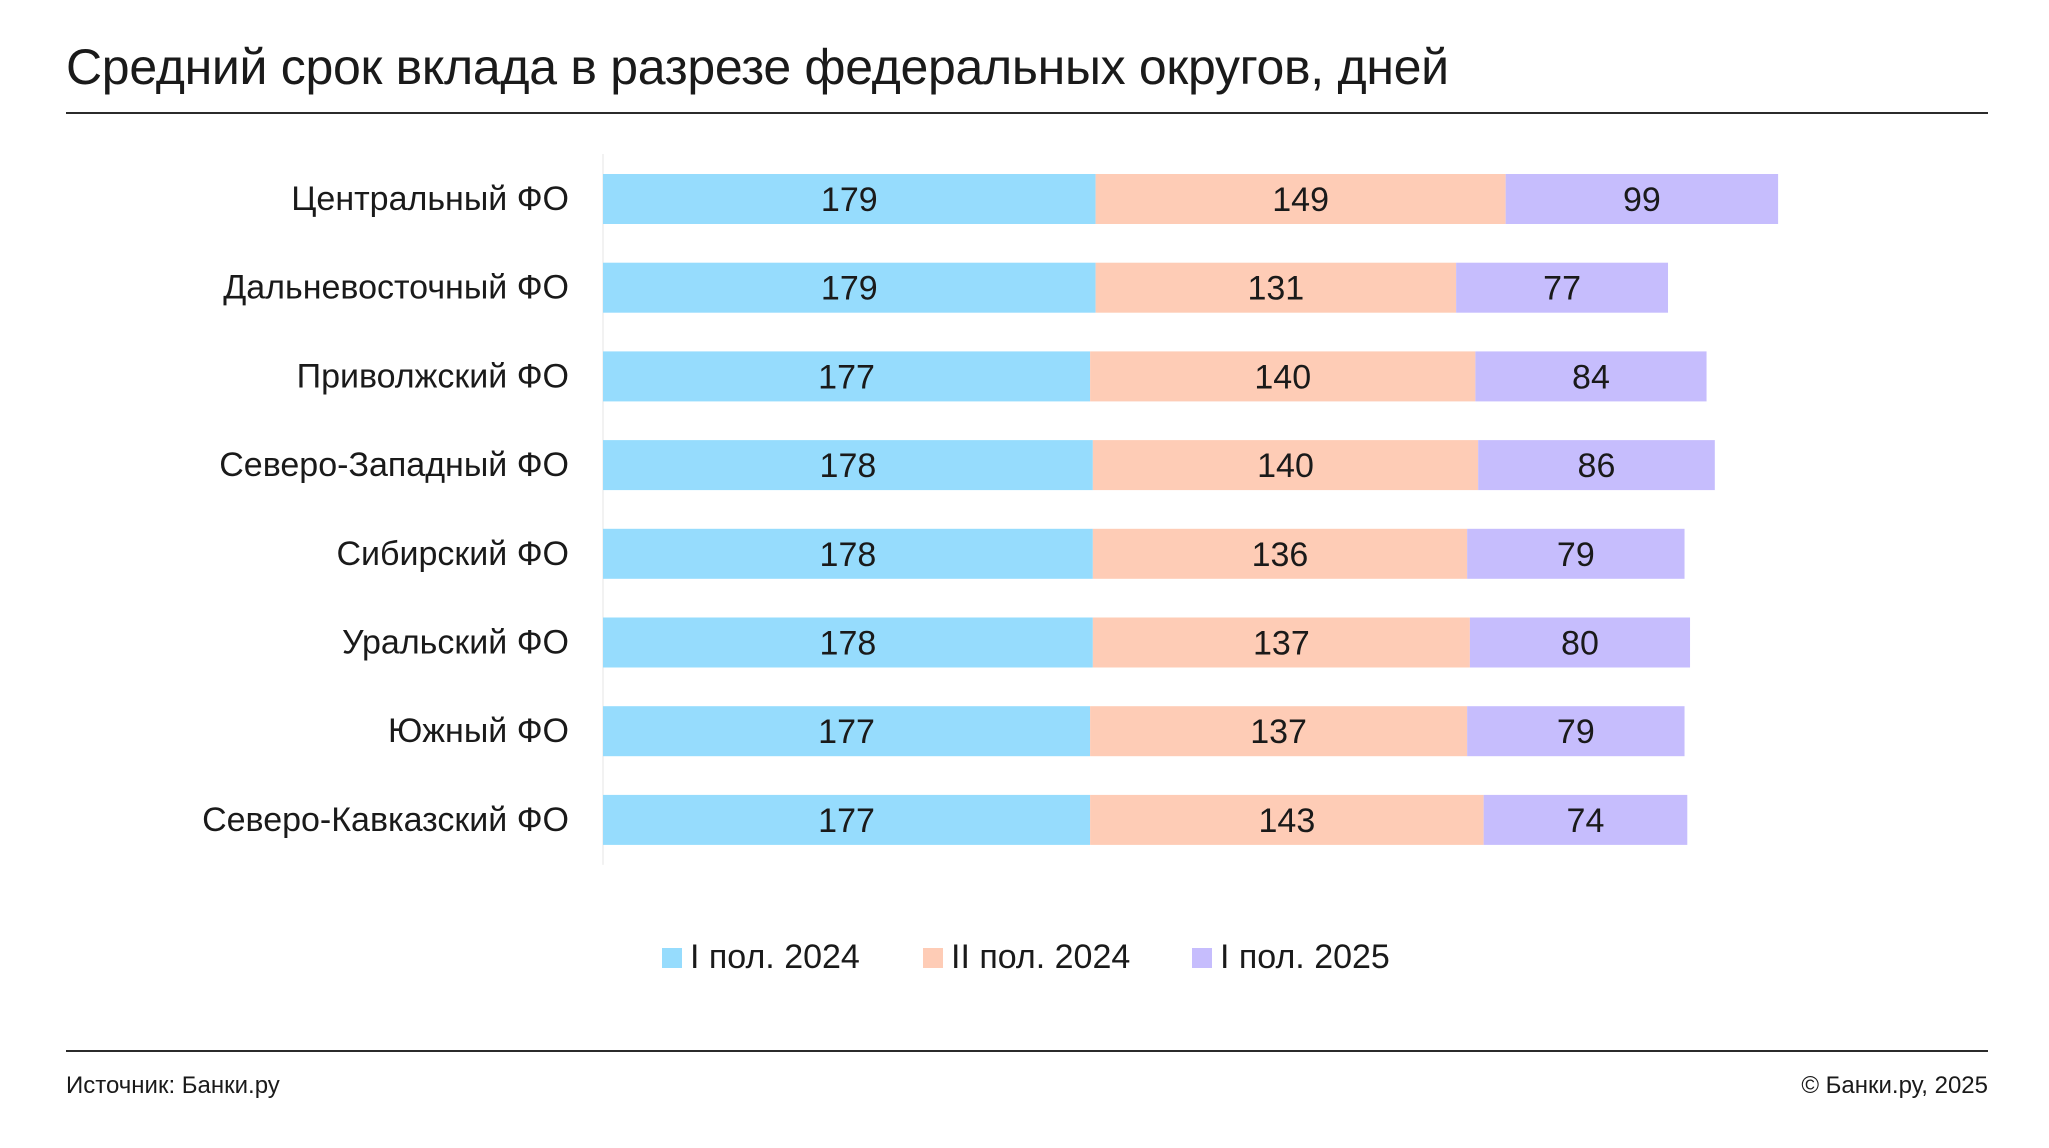  I want to click on category-label: Северо-Западный ФО, so click(394, 465).